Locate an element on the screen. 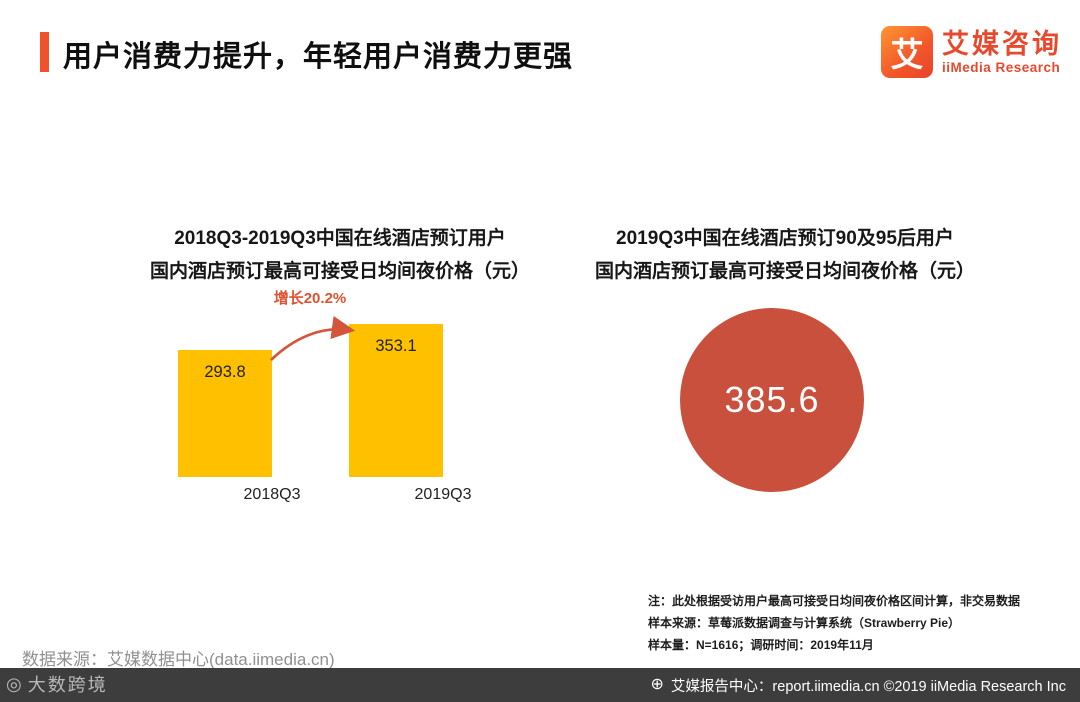  title-accent-bar is located at coordinates (44, 52).